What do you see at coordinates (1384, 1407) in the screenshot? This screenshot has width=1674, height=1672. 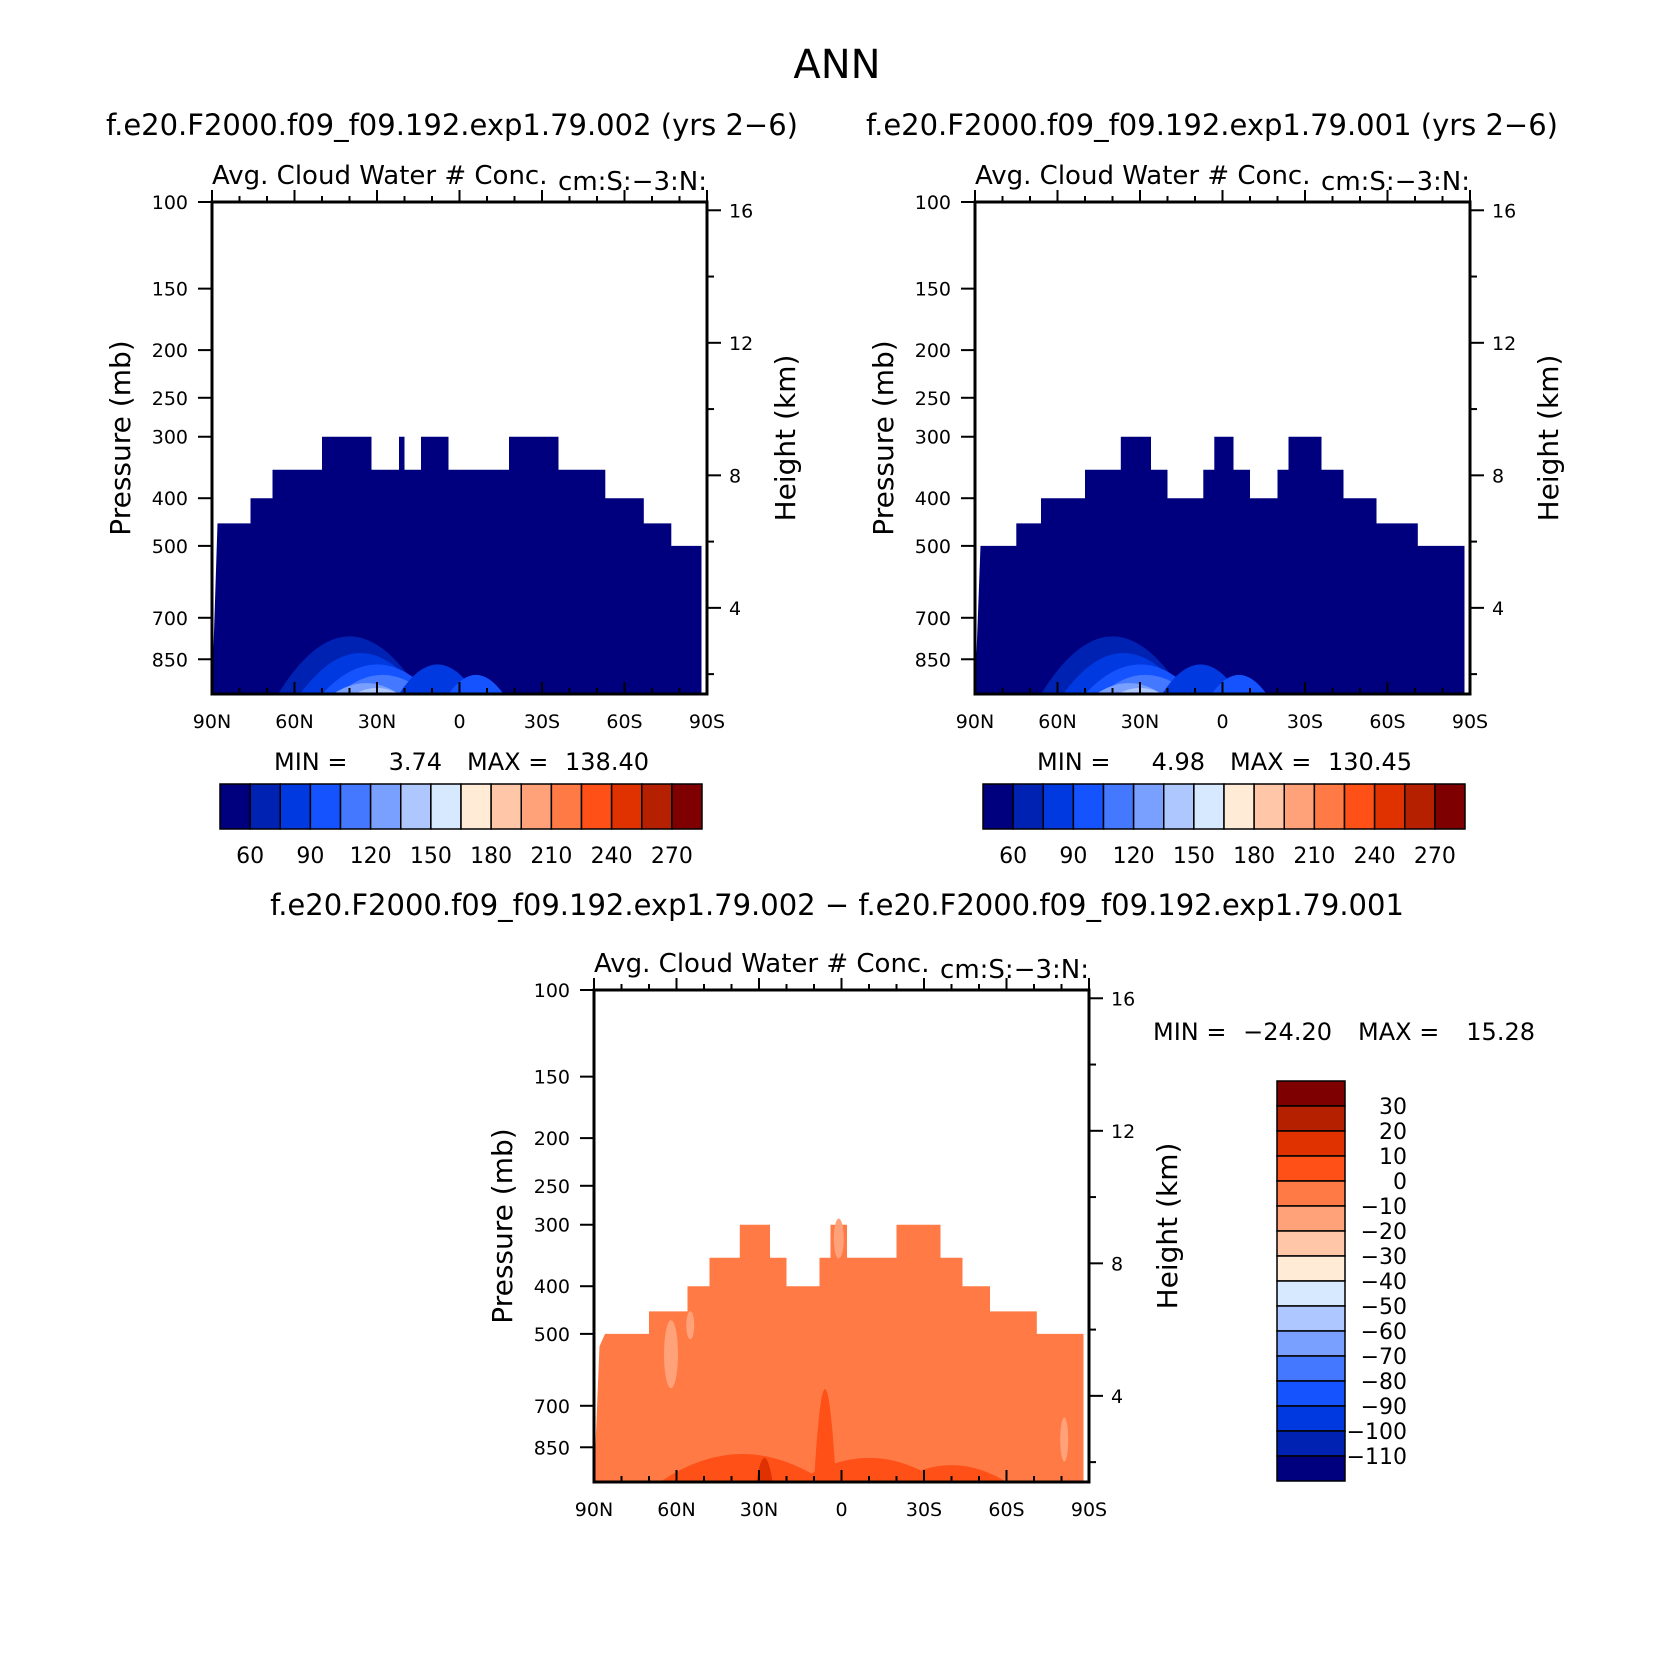 I see `colorbar-label: −90` at bounding box center [1384, 1407].